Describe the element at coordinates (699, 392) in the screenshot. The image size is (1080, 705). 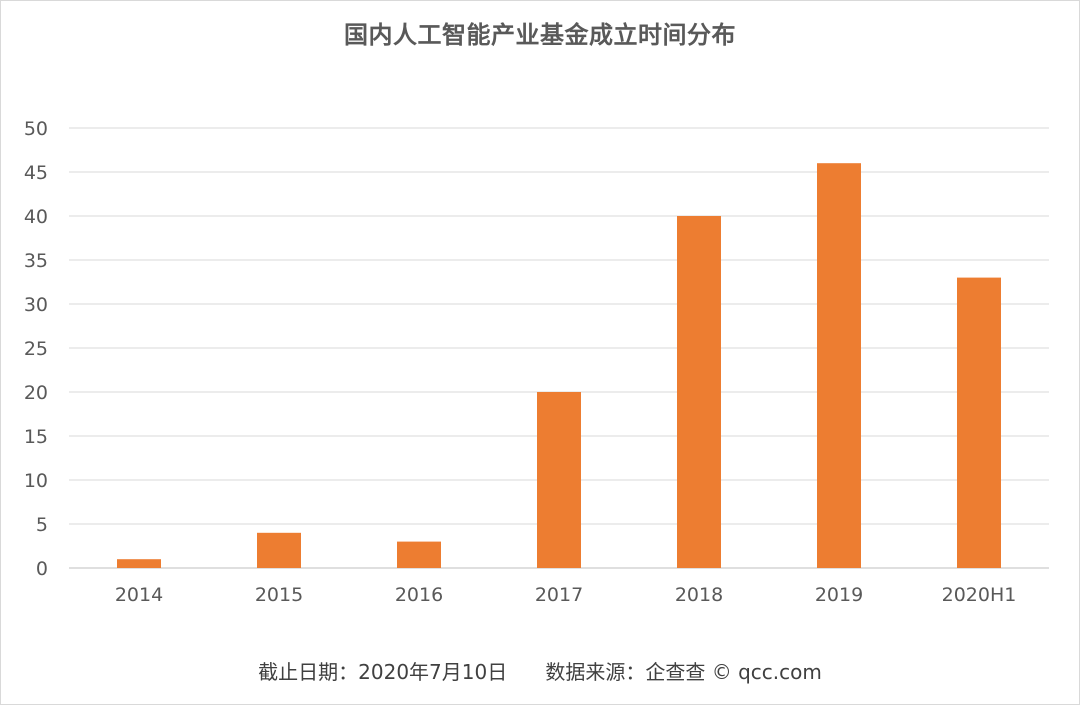
I see `bar-2018` at that location.